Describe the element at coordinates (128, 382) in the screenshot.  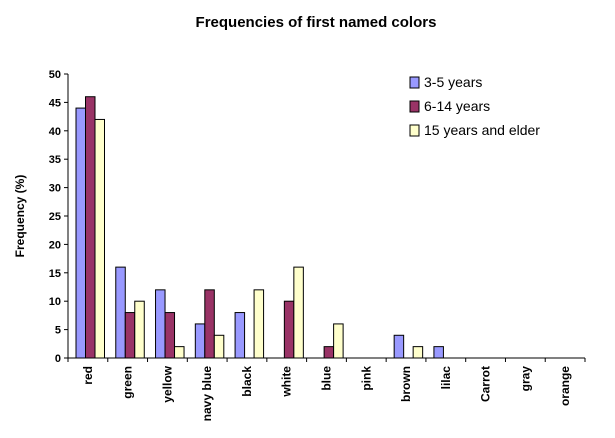
I see `category-label: green` at that location.